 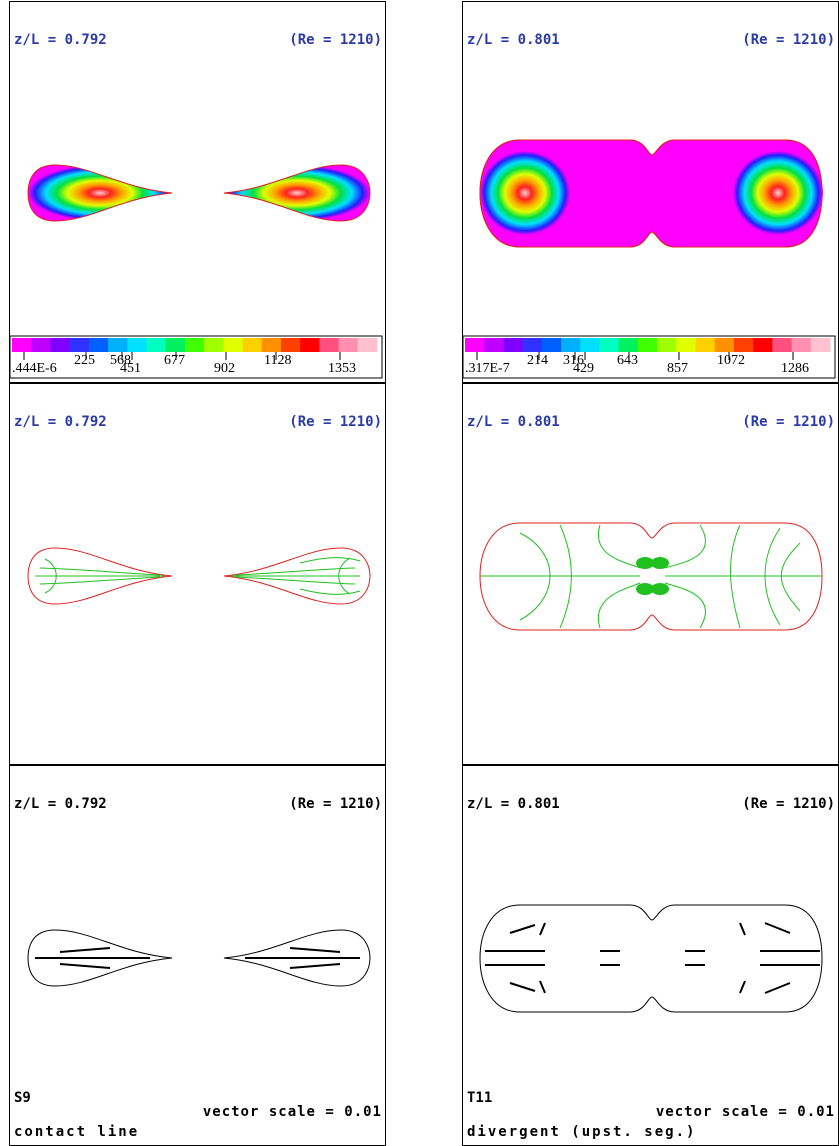 I want to click on caption: divergent (upst. seg.), so click(x=581, y=1132).